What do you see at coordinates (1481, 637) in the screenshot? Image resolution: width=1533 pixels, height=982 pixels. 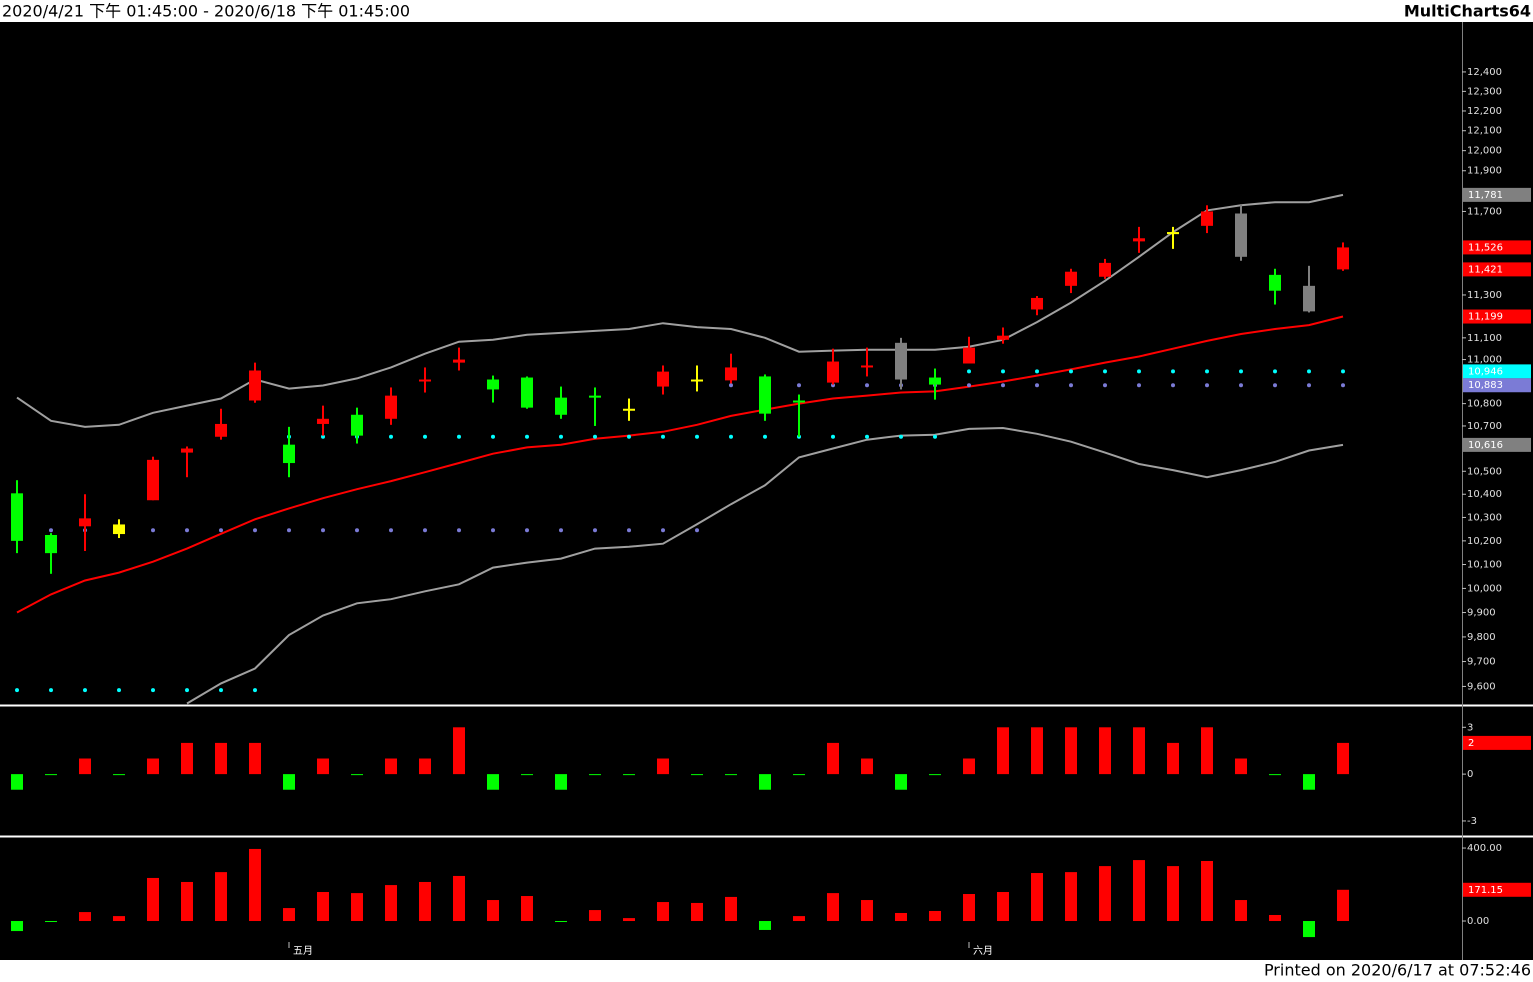 I see `y-tick-label: 9,800` at bounding box center [1481, 637].